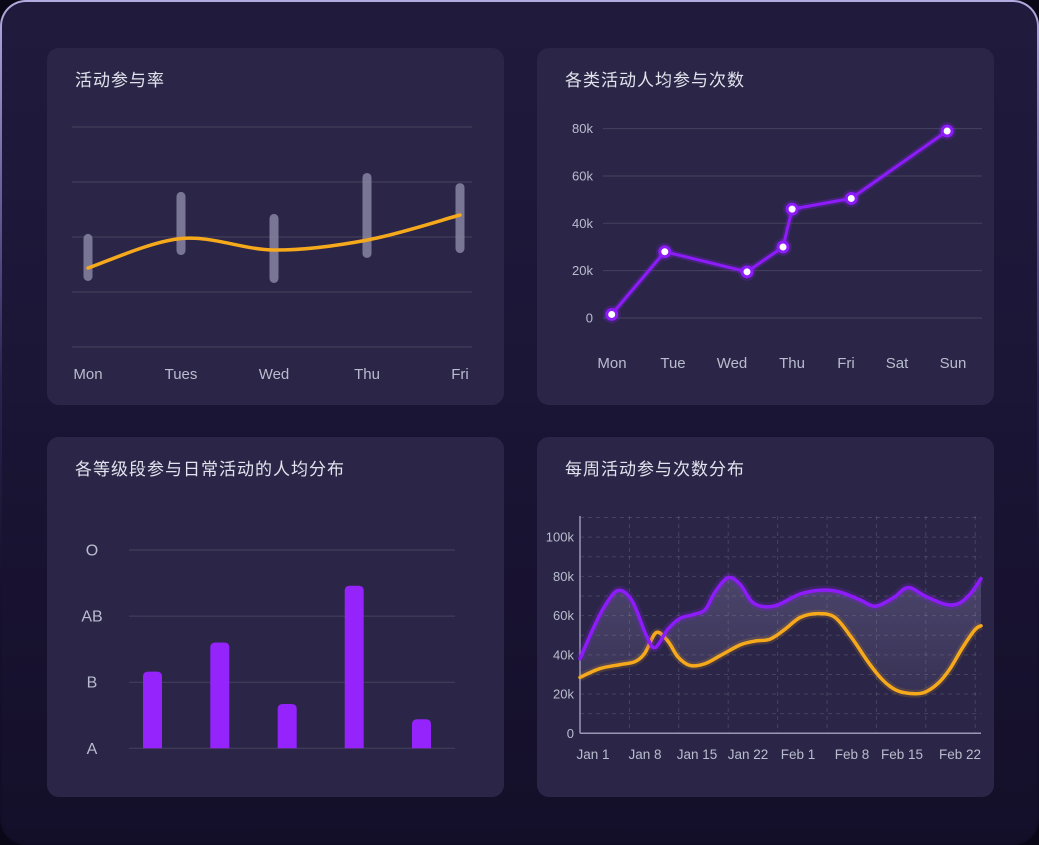 The height and width of the screenshot is (845, 1039). I want to click on x-tick-label: Feb 15, so click(902, 754).